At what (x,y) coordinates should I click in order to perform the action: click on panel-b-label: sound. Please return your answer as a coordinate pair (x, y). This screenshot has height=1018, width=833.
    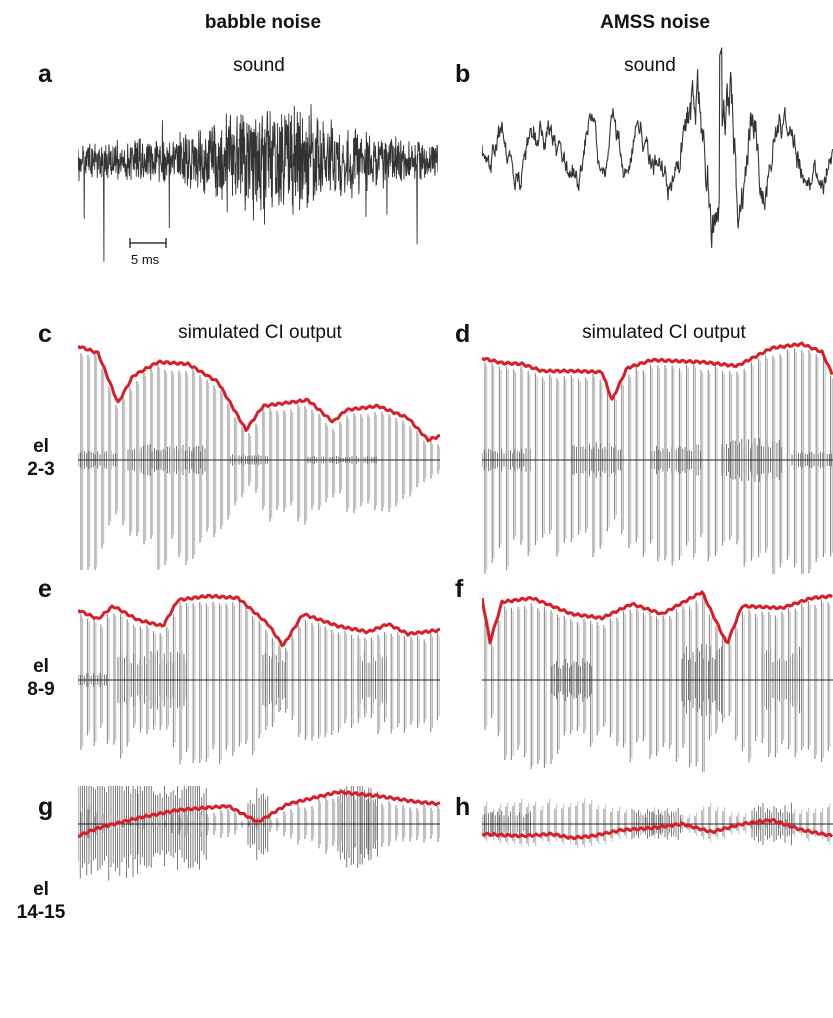
    Looking at the image, I should click on (650, 65).